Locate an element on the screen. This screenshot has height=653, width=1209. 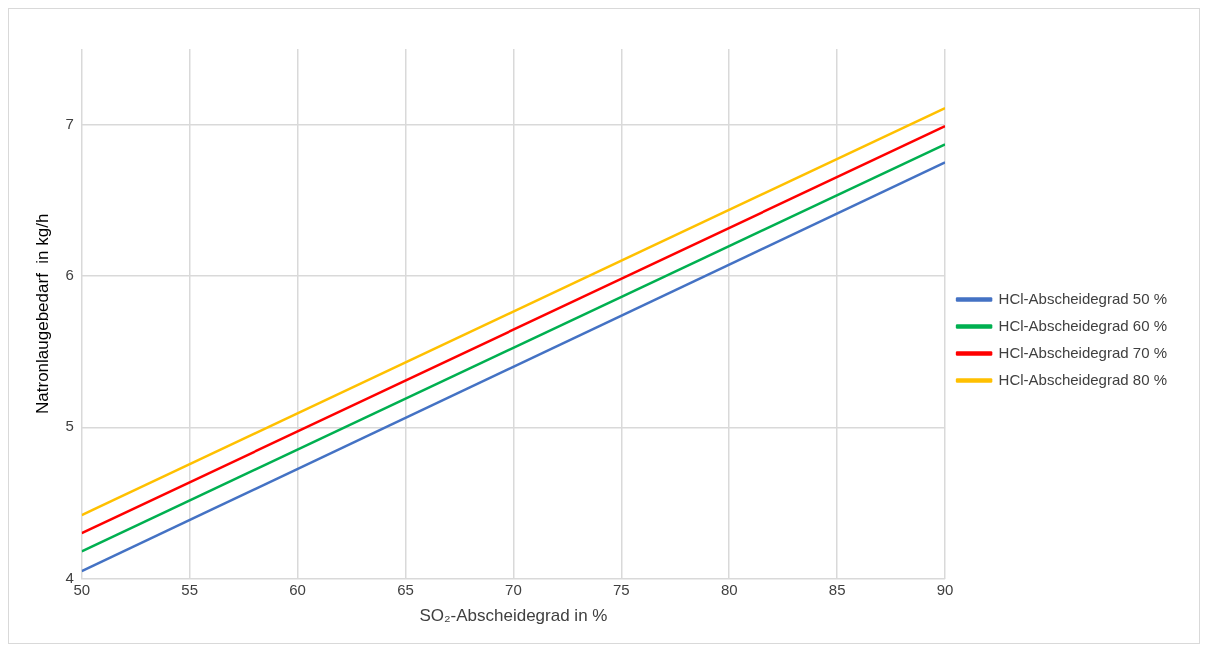
y-tick-label: 6 is located at coordinates (69, 275).